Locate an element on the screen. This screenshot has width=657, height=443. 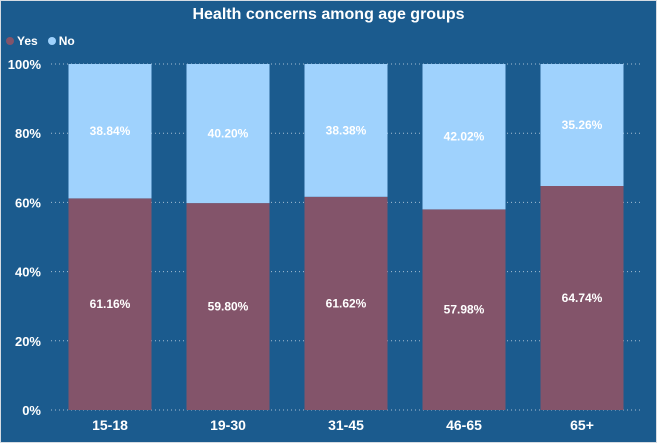
data-label: 42.02% is located at coordinates (464, 137).